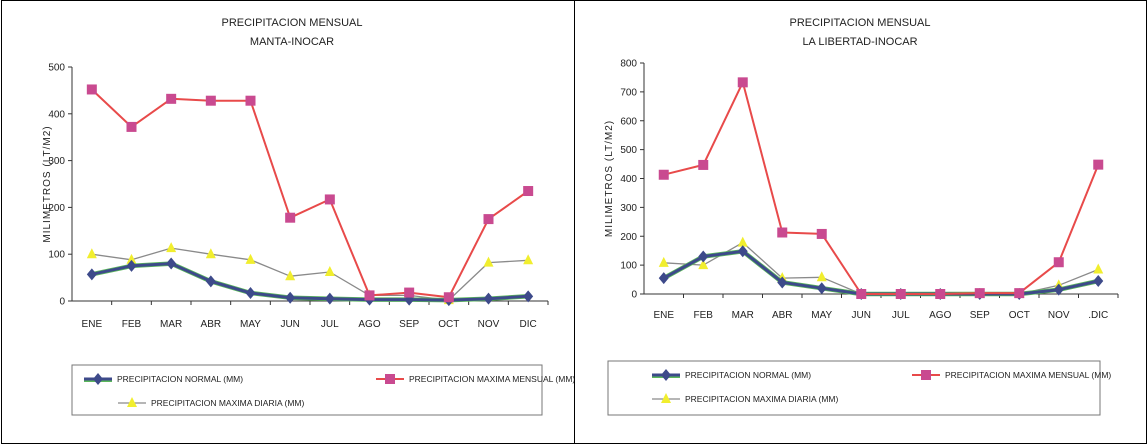  Describe the element at coordinates (628, 64) in the screenshot. I see `y-tick-label: 800` at that location.